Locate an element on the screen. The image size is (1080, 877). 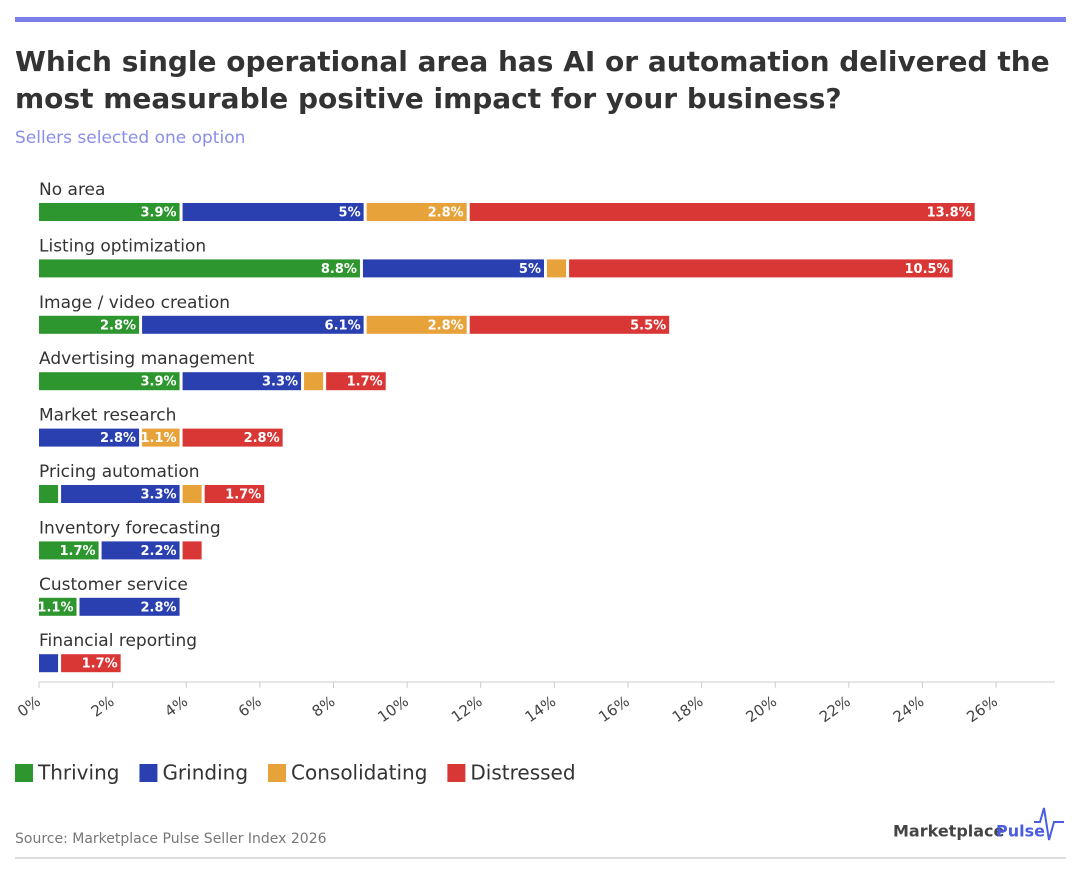
category-label: Listing optimization is located at coordinates (122, 246).